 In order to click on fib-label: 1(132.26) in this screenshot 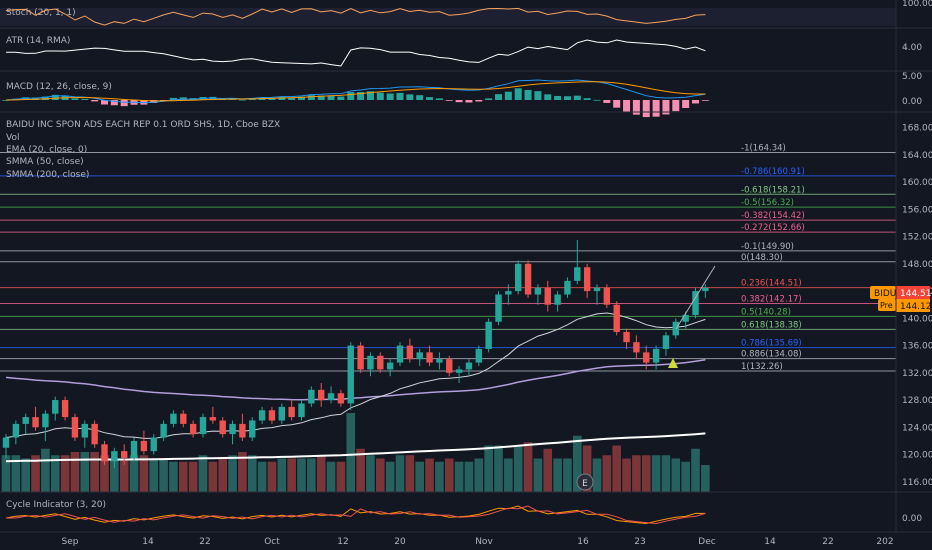, I will do `click(762, 367)`.